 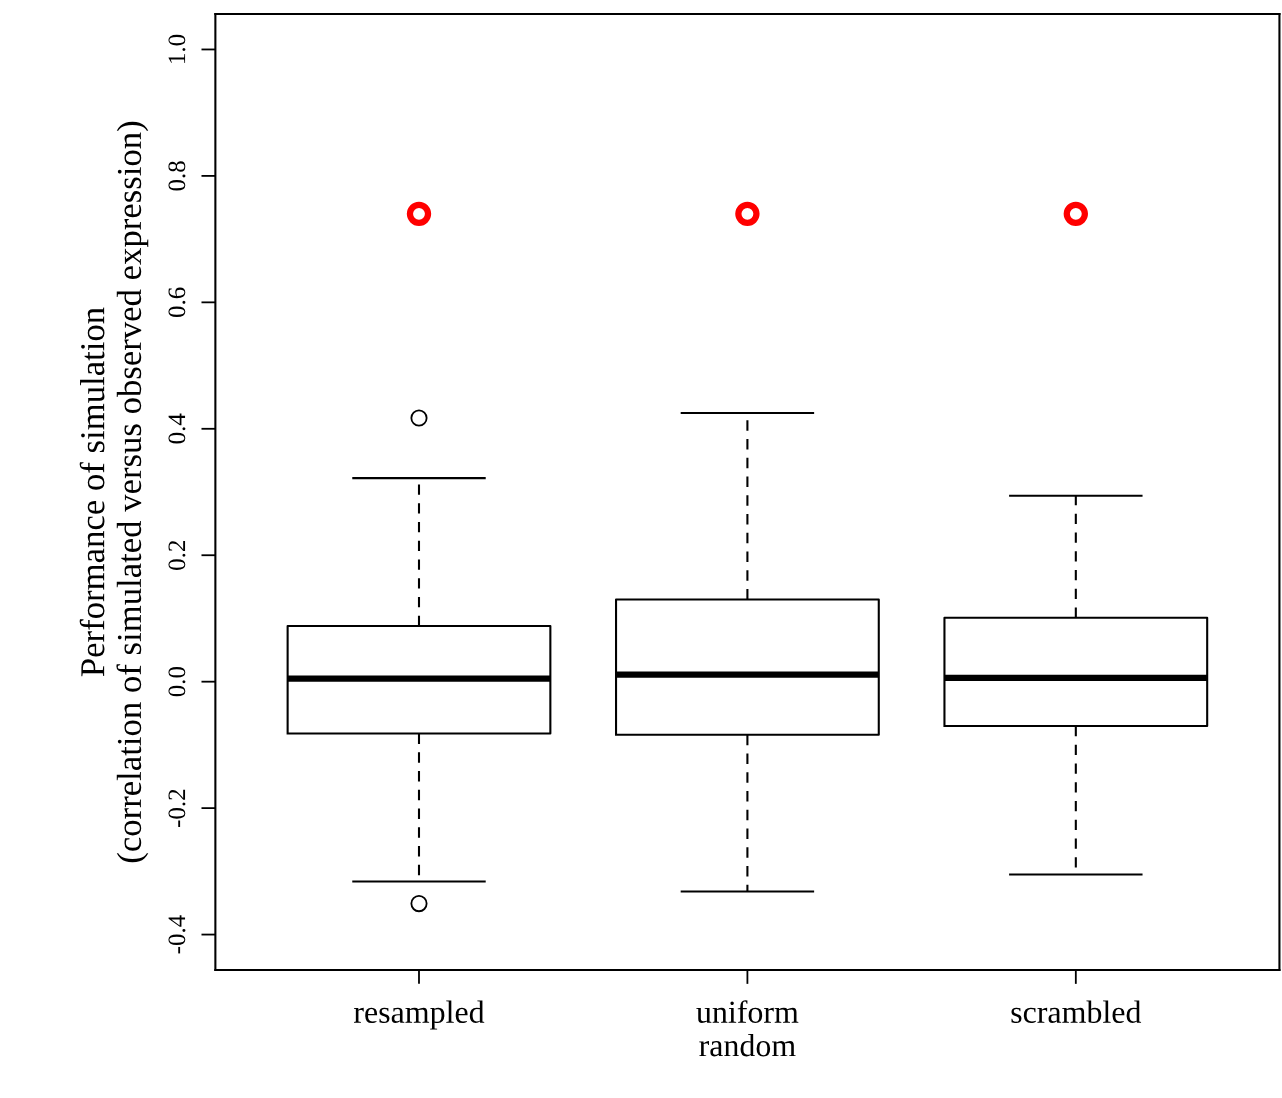 I want to click on y-tick-label: -0.2, so click(x=177, y=808).